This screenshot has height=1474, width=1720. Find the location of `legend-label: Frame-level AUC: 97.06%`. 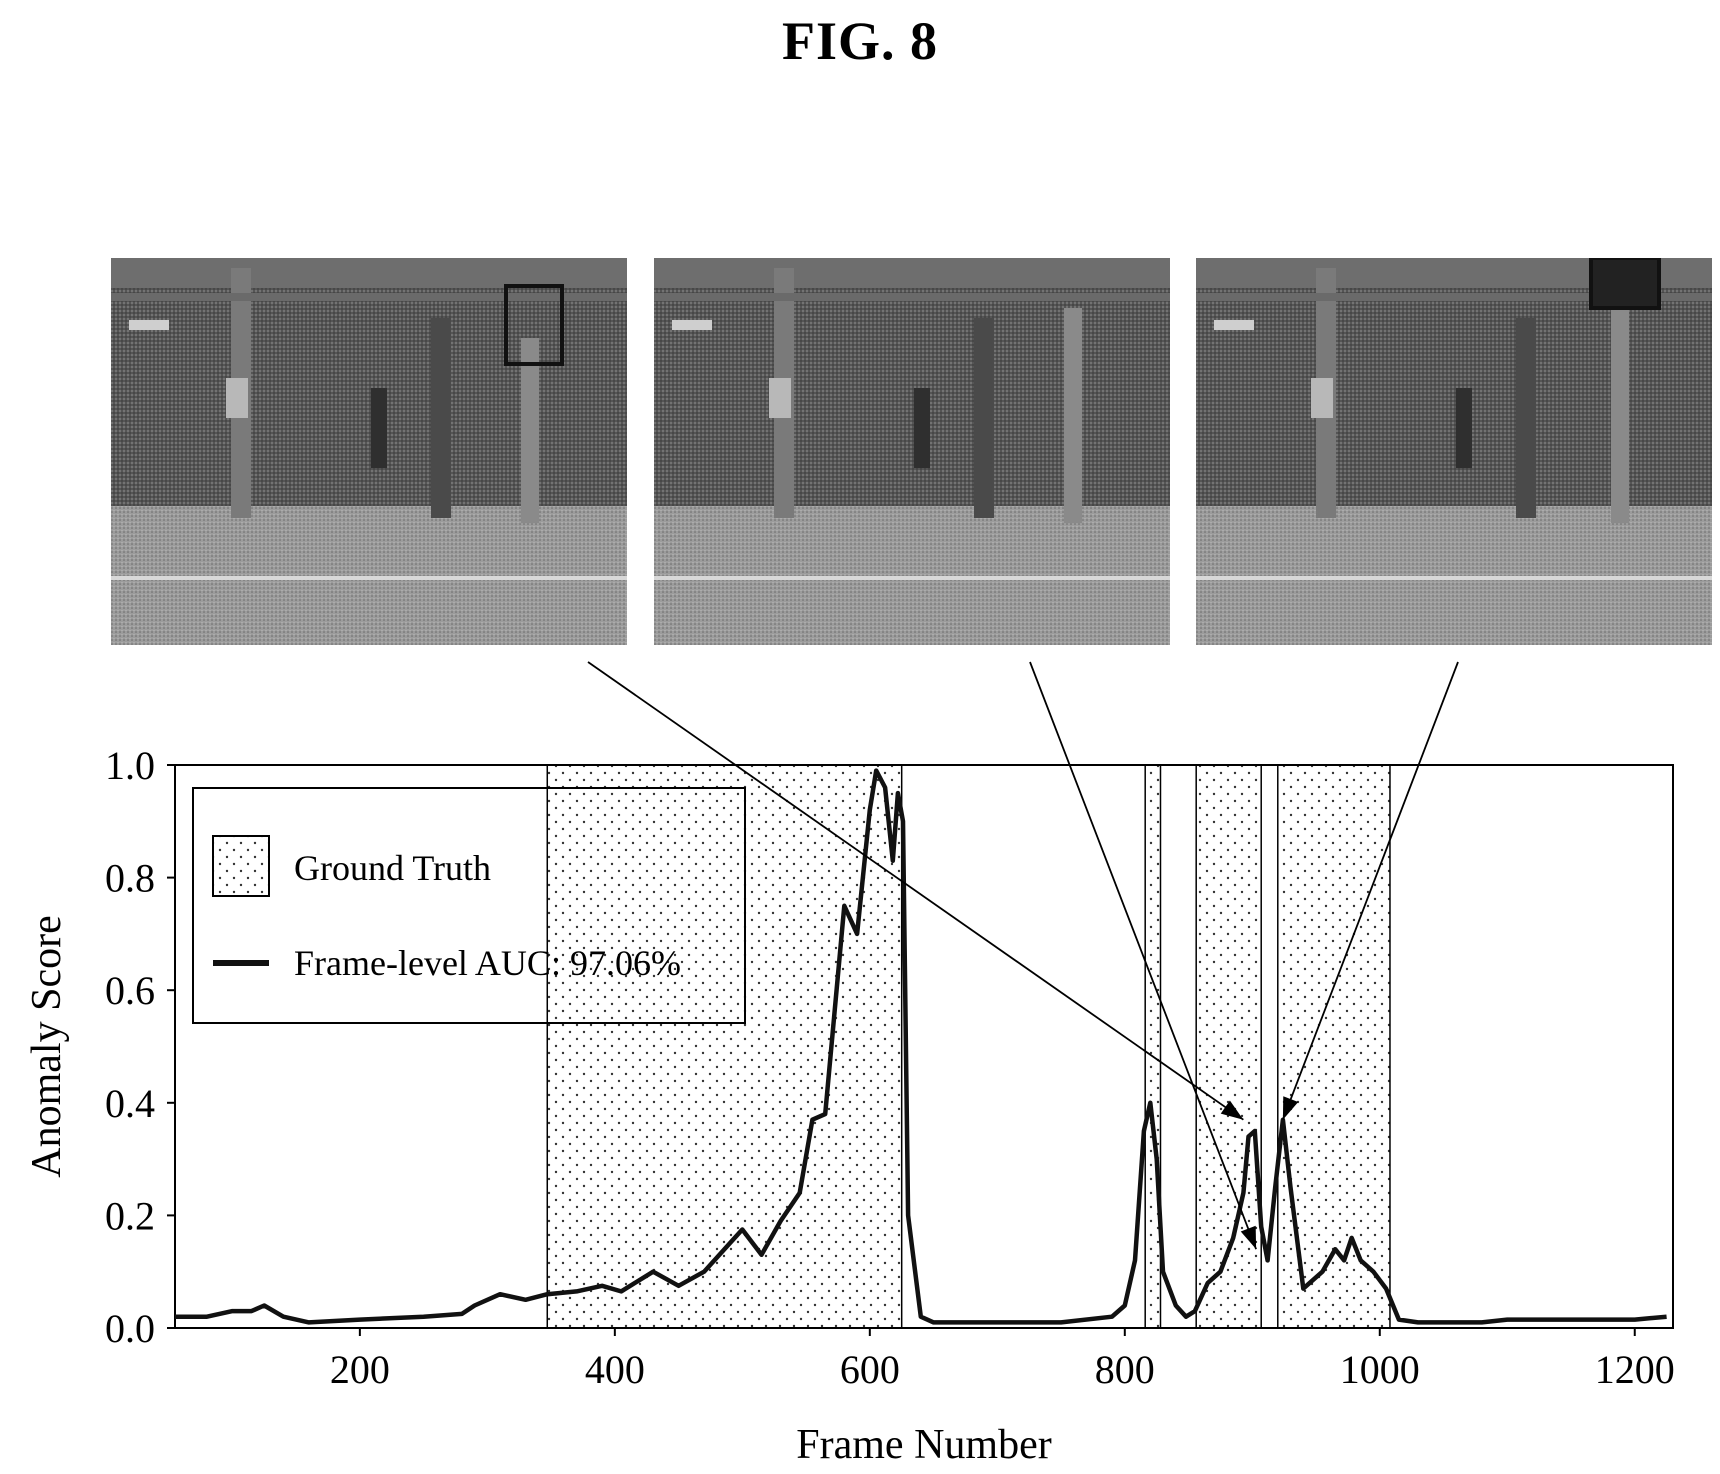

legend-label: Frame-level AUC: 97.06% is located at coordinates (487, 963).